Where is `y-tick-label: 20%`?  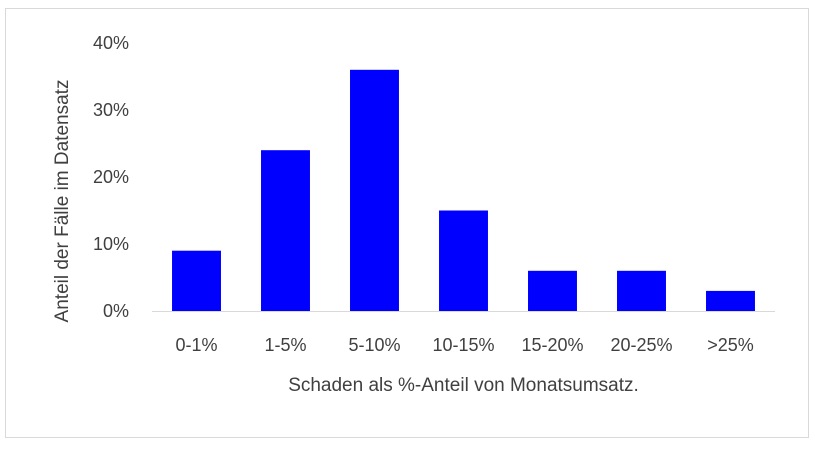
y-tick-label: 20% is located at coordinates (111, 177).